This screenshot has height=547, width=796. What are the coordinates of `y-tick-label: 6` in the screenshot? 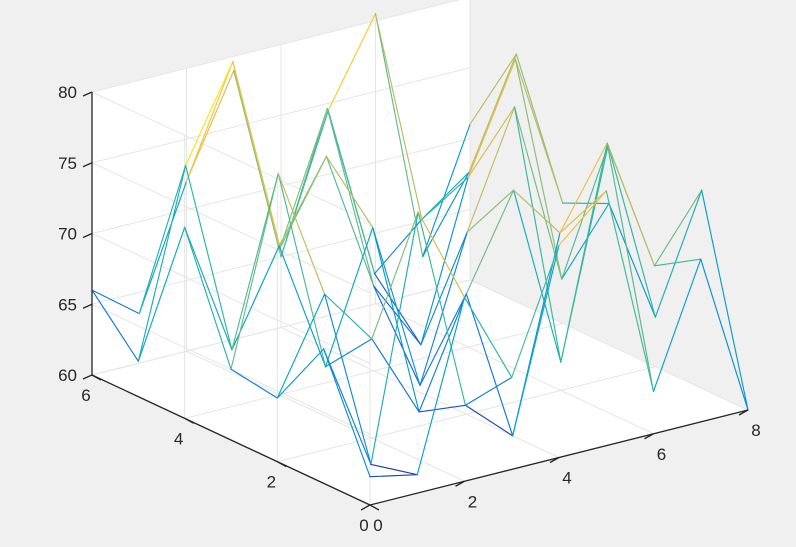 It's located at (85, 395).